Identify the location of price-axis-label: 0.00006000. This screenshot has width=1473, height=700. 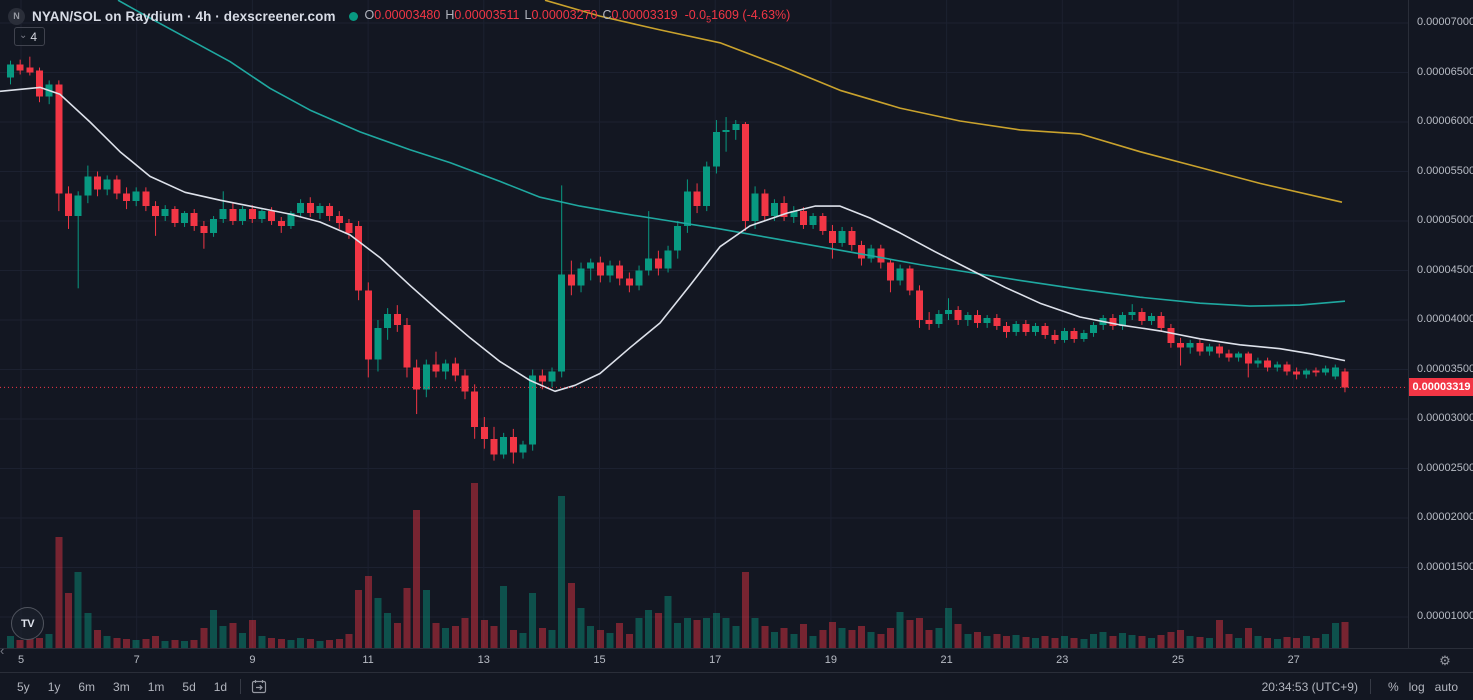
(1445, 121).